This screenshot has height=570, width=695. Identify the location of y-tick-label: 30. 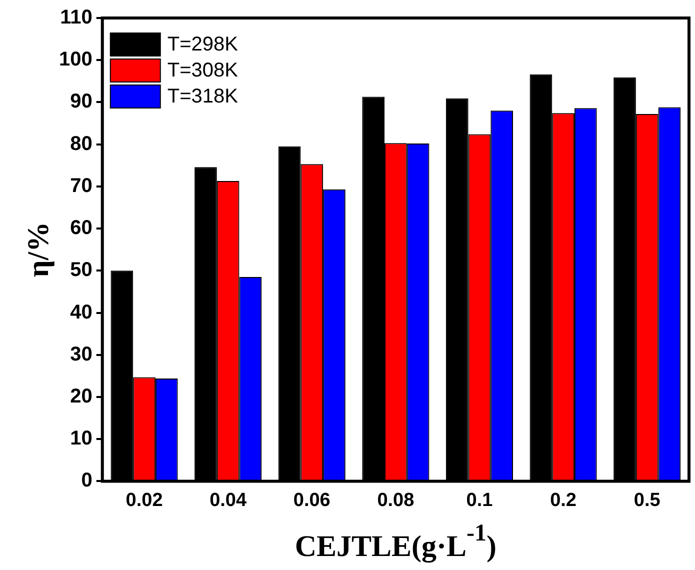
(81, 354).